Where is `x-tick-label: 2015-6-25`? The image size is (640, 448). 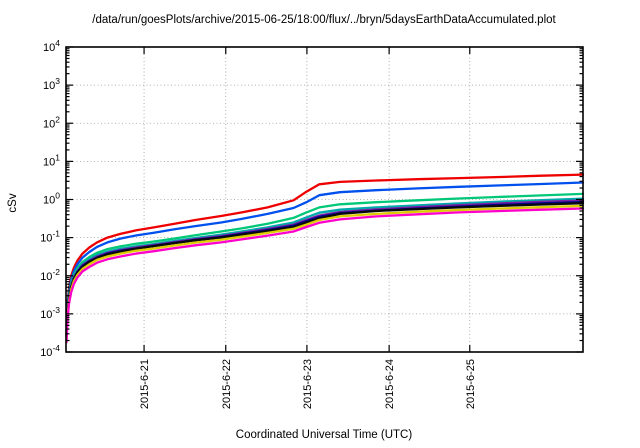 x-tick-label: 2015-6-25 is located at coordinates (471, 384).